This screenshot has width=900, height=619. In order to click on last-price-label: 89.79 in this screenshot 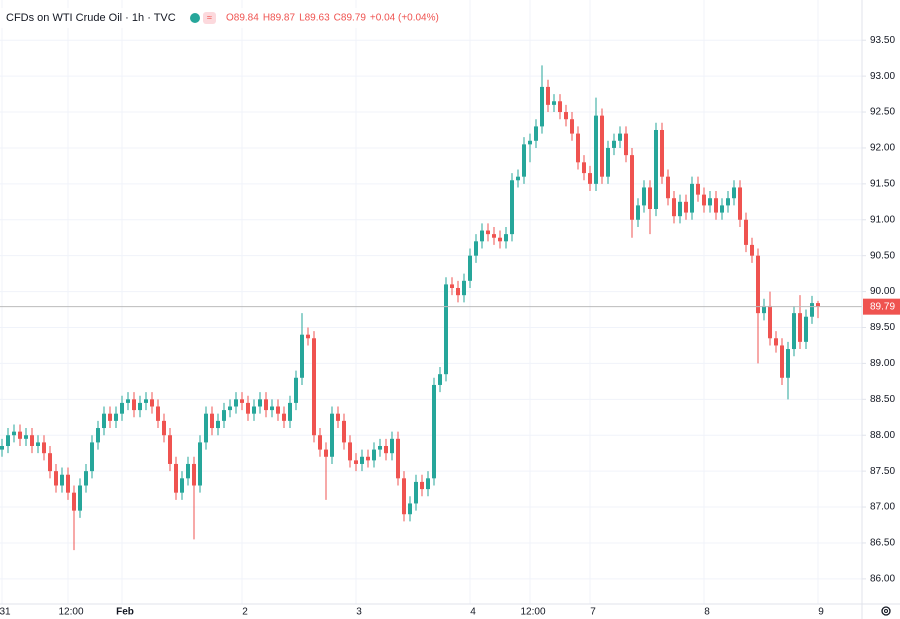, I will do `click(882, 306)`.